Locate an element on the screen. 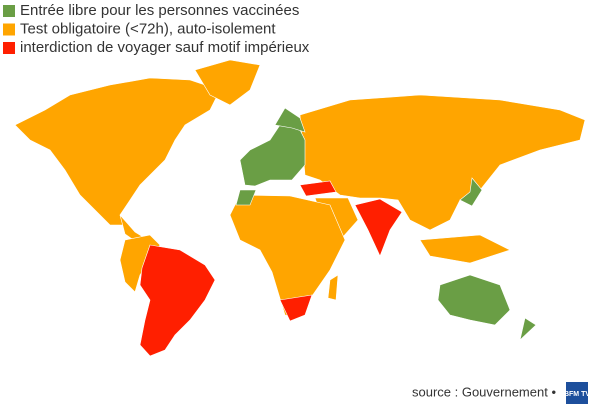 Image resolution: width=600 pixels, height=410 pixels. legend-label: Test obligatoire (<72h), auto-isolement is located at coordinates (148, 28).